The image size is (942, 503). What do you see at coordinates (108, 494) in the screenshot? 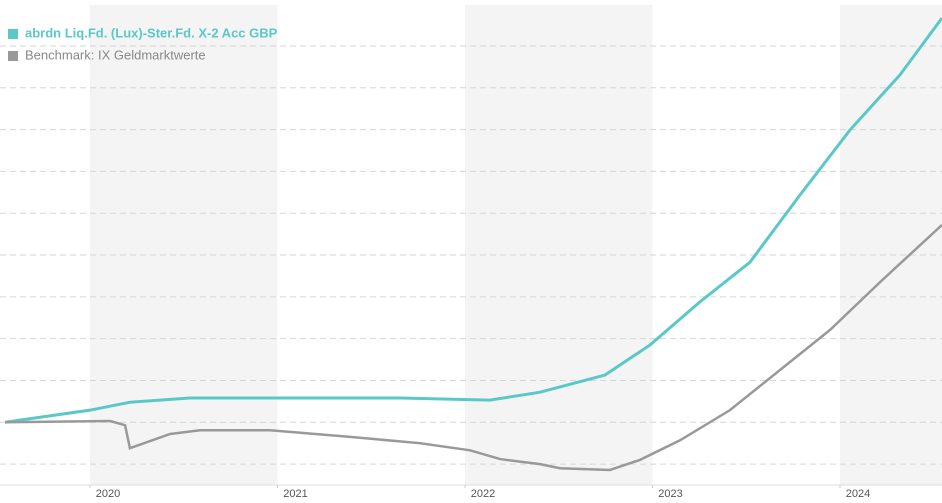
I see `x-tick-label: 2020` at bounding box center [108, 494].